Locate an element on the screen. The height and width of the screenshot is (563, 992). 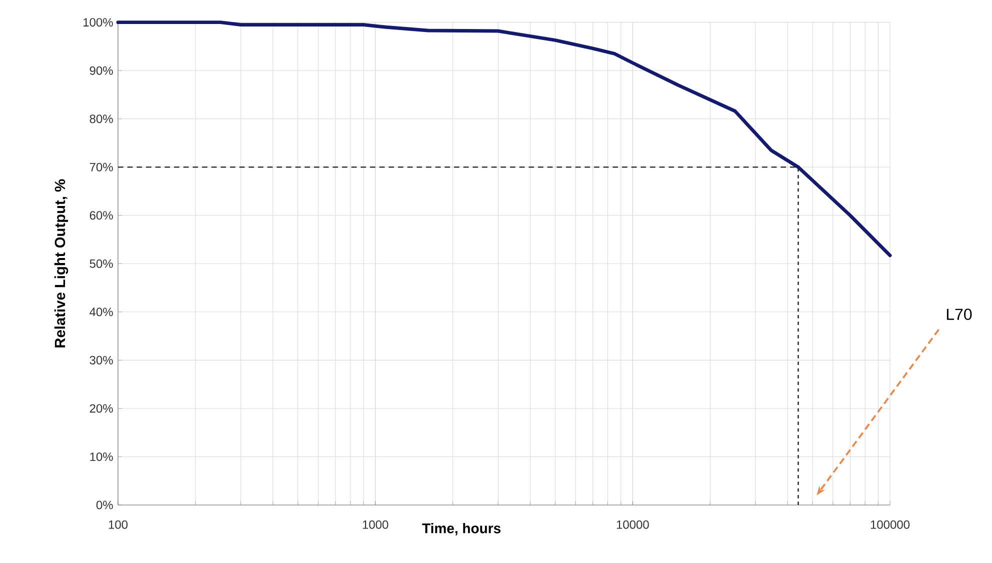
y-tick-label: 70% is located at coordinates (101, 167).